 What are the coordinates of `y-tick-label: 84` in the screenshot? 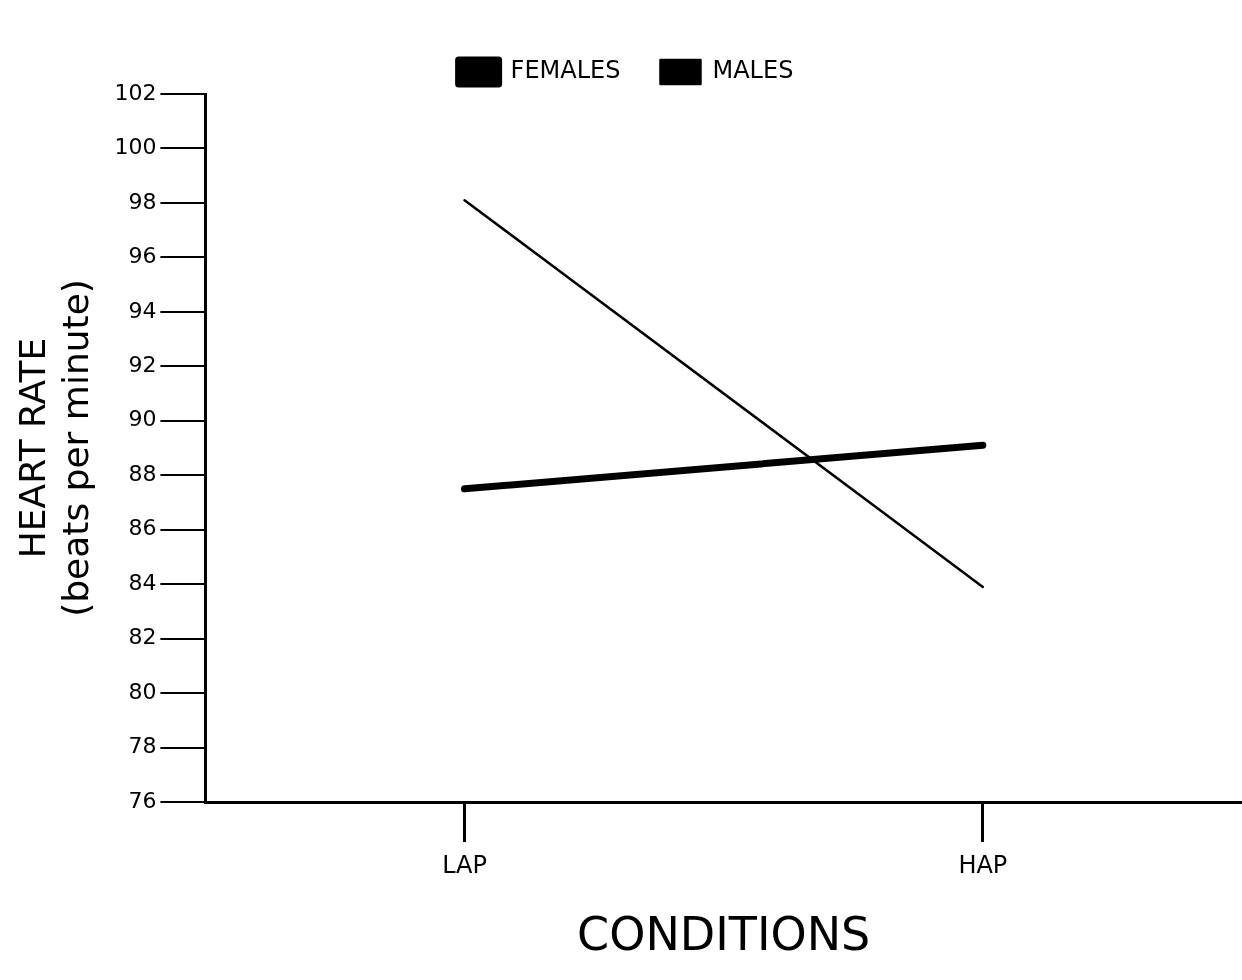 It's located at (142, 582).